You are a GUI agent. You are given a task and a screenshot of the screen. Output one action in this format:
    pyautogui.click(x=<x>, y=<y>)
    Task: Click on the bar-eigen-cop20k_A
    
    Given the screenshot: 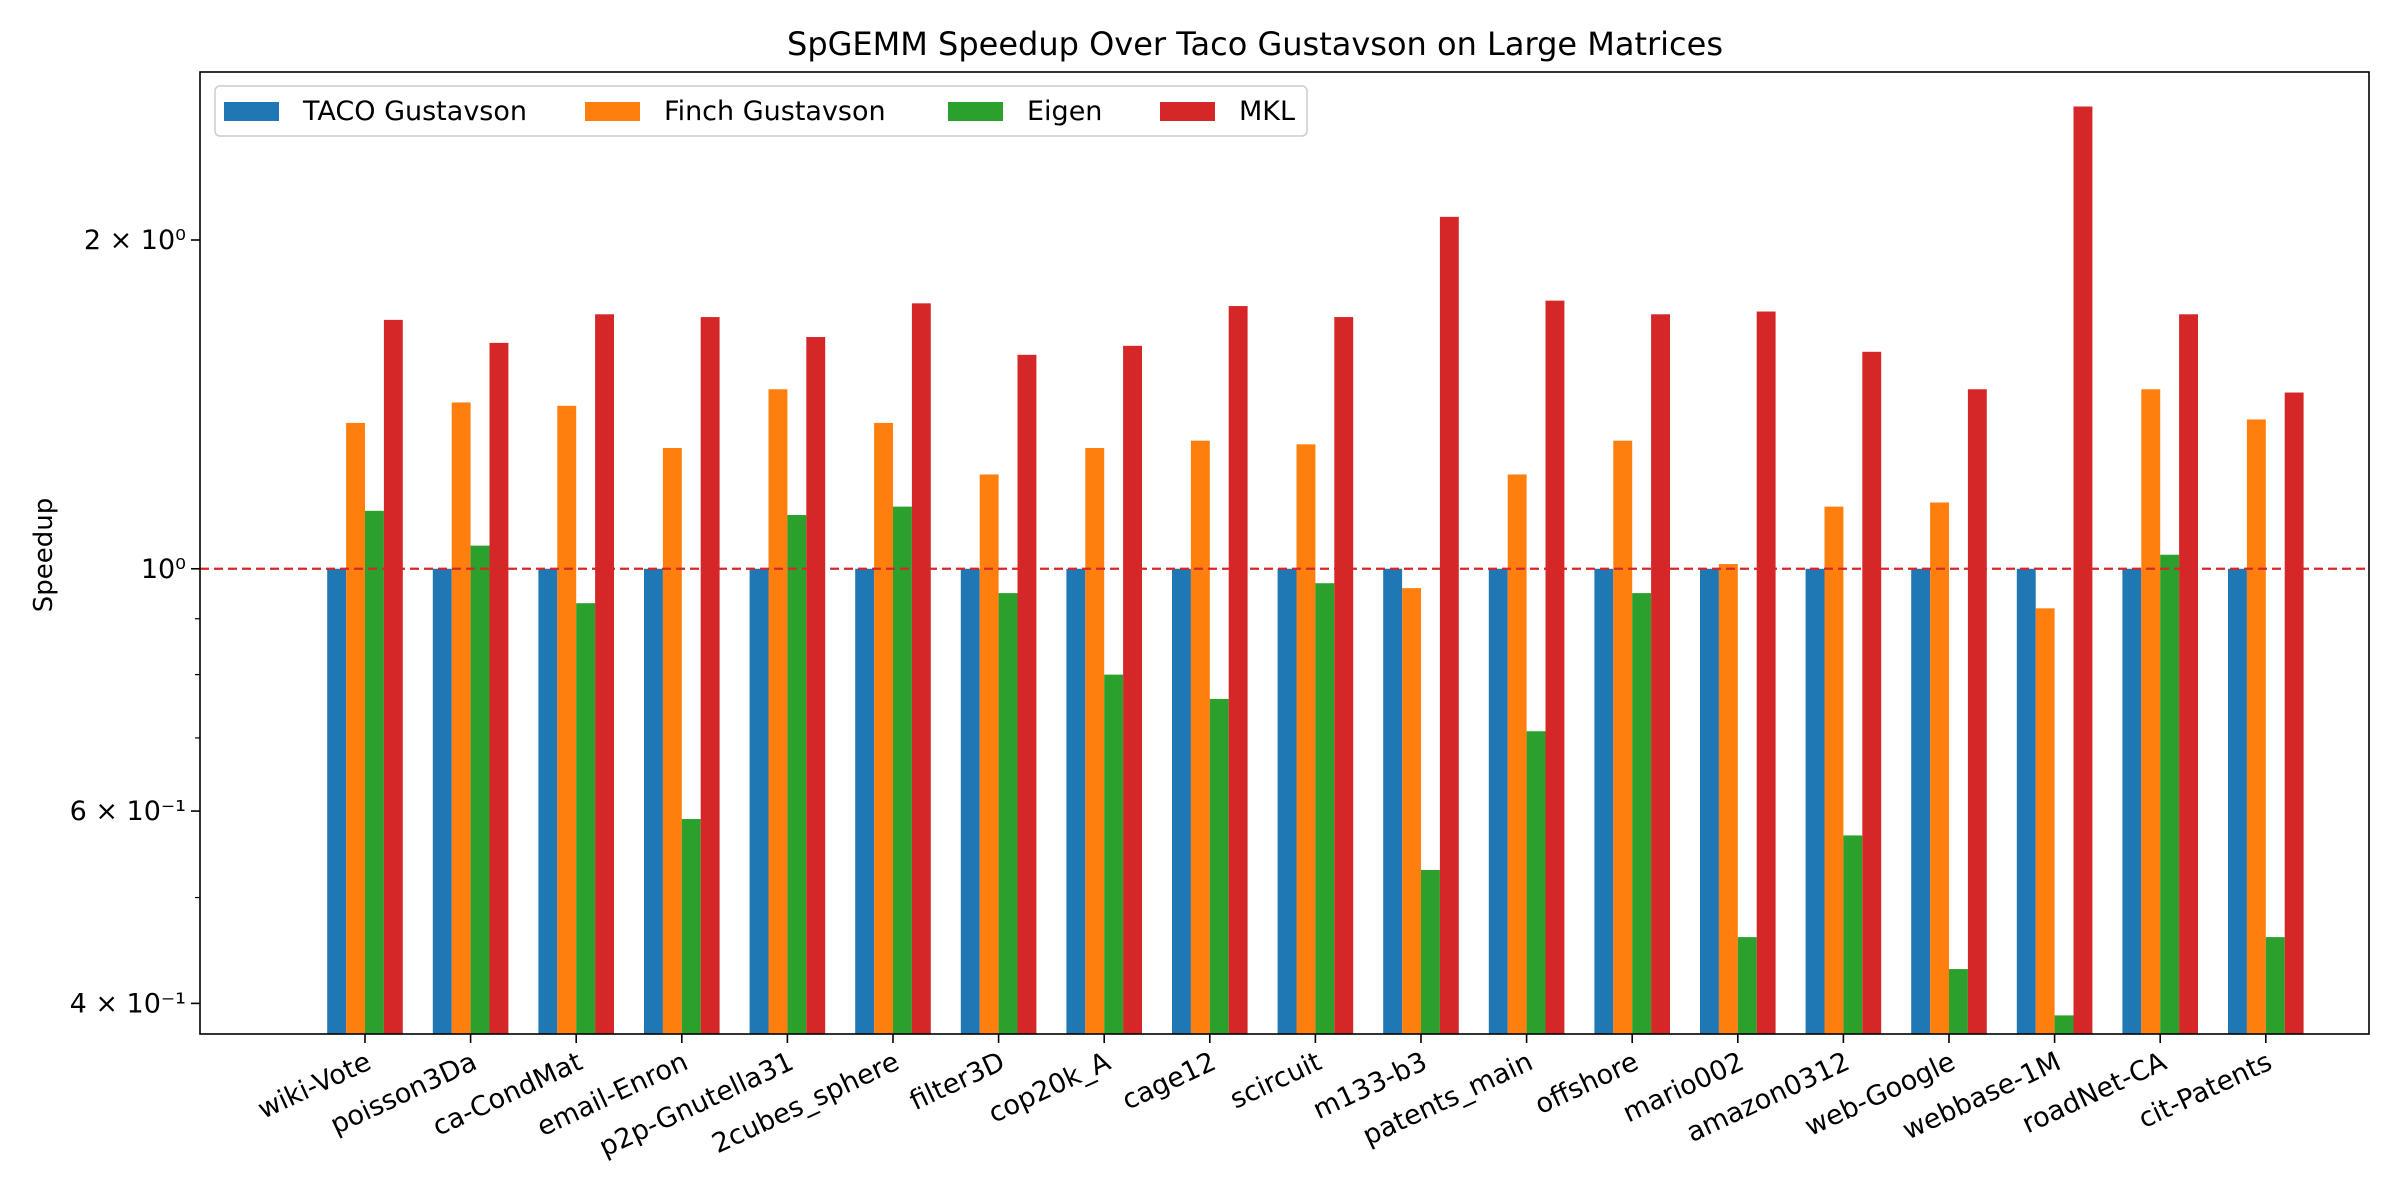 What is the action you would take?
    pyautogui.click(x=1114, y=854)
    